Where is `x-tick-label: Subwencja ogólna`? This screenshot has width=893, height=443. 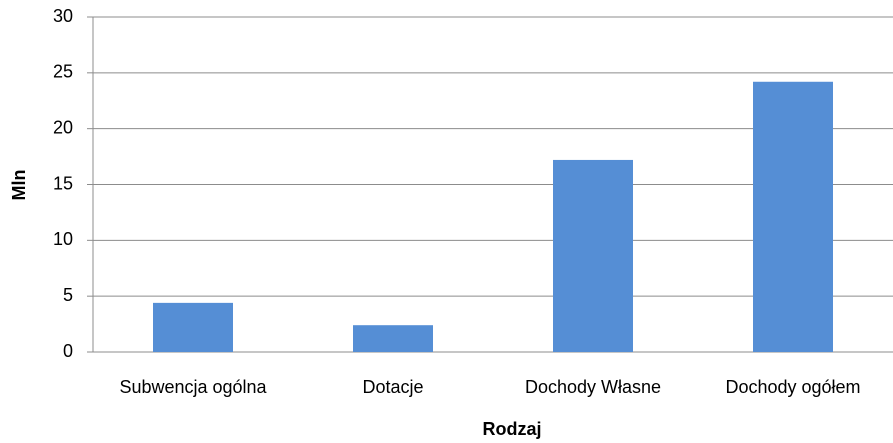
x-tick-label: Subwencja ogólna is located at coordinates (193, 387).